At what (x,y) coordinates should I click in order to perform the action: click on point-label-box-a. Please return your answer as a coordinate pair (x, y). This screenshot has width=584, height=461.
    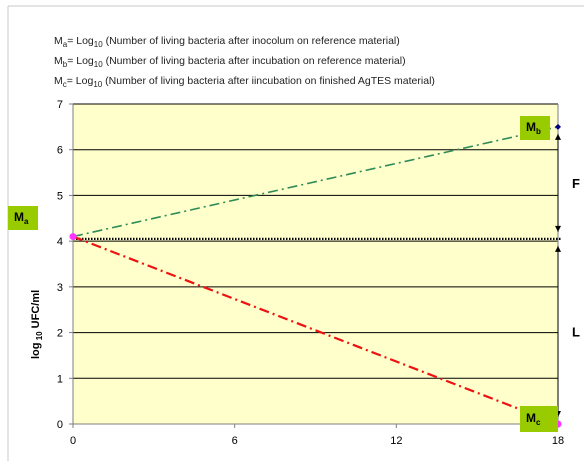
    Looking at the image, I should click on (23, 218).